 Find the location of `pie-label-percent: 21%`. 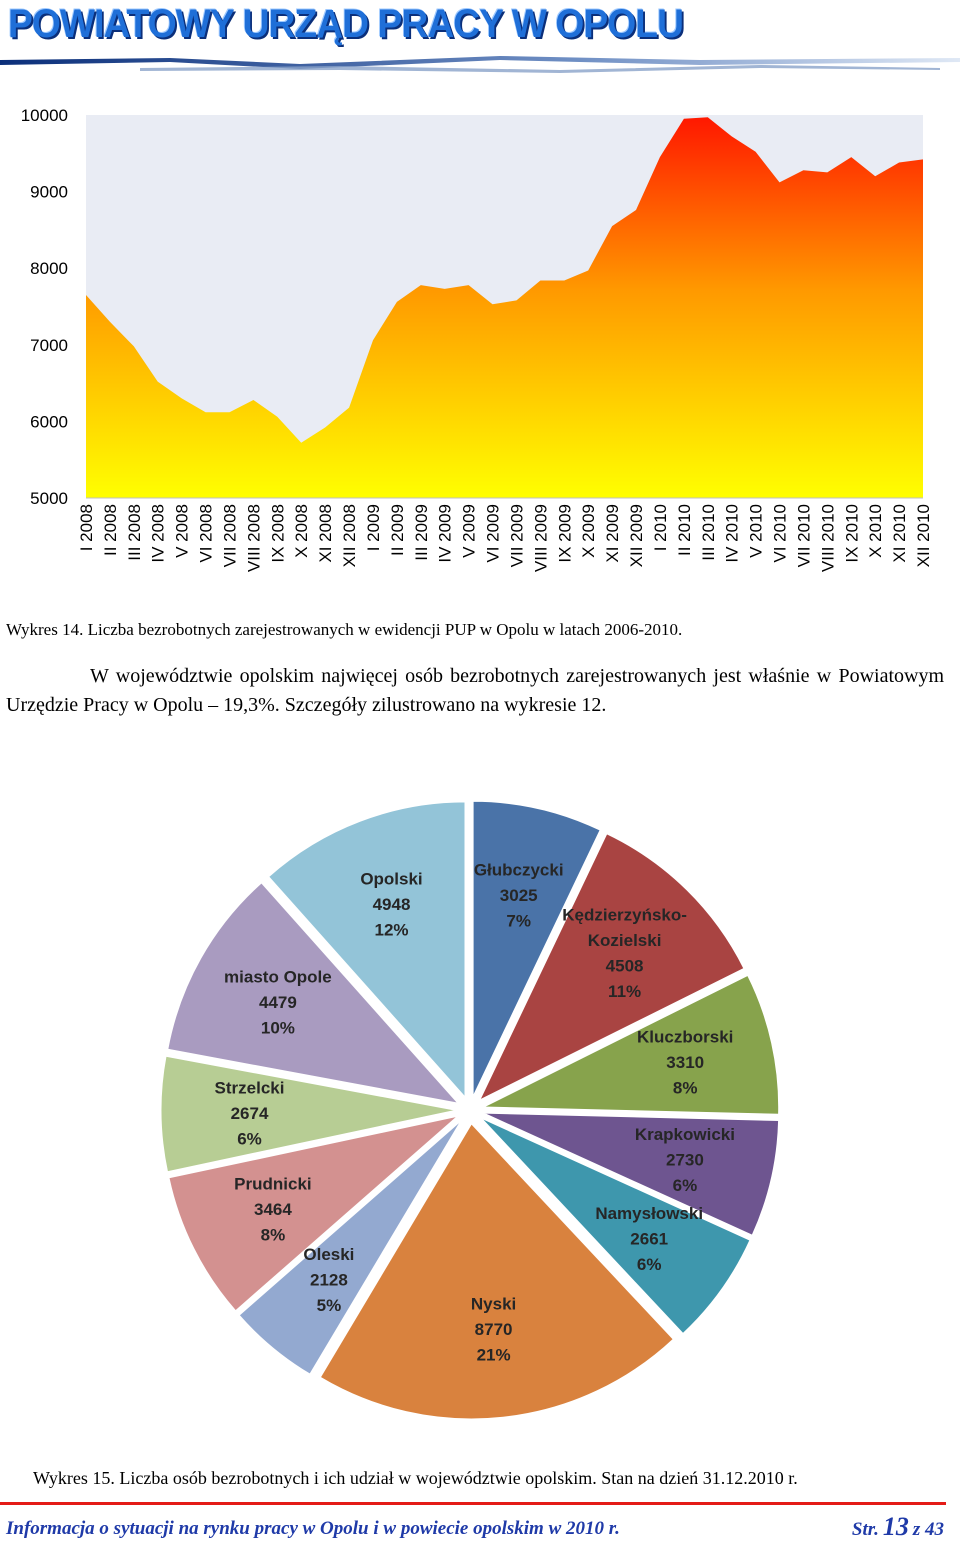

pie-label-percent: 21% is located at coordinates (494, 1355).